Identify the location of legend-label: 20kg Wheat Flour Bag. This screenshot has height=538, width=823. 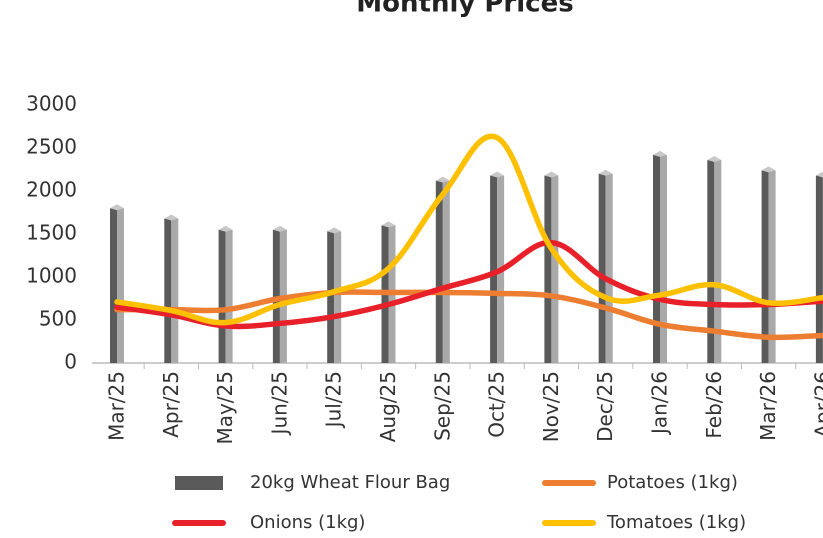
(350, 482).